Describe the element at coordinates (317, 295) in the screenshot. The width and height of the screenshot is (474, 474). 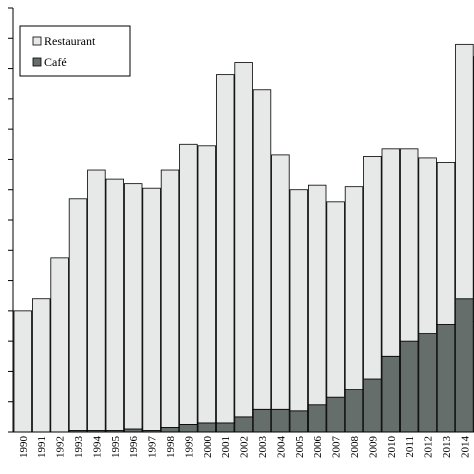
I see `bar-restaurant-2006` at that location.